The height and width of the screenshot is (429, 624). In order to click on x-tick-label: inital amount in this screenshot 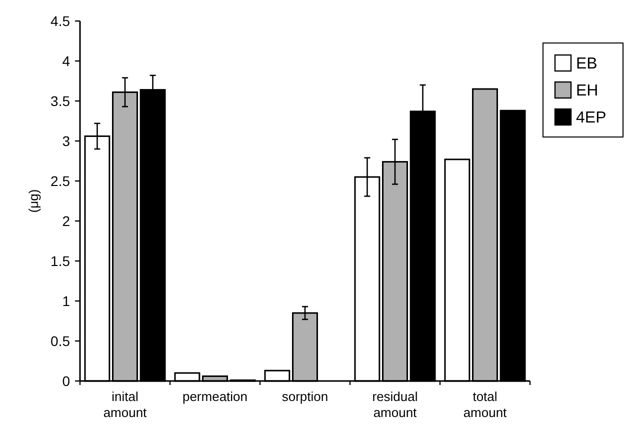, I will do `click(125, 404)`.